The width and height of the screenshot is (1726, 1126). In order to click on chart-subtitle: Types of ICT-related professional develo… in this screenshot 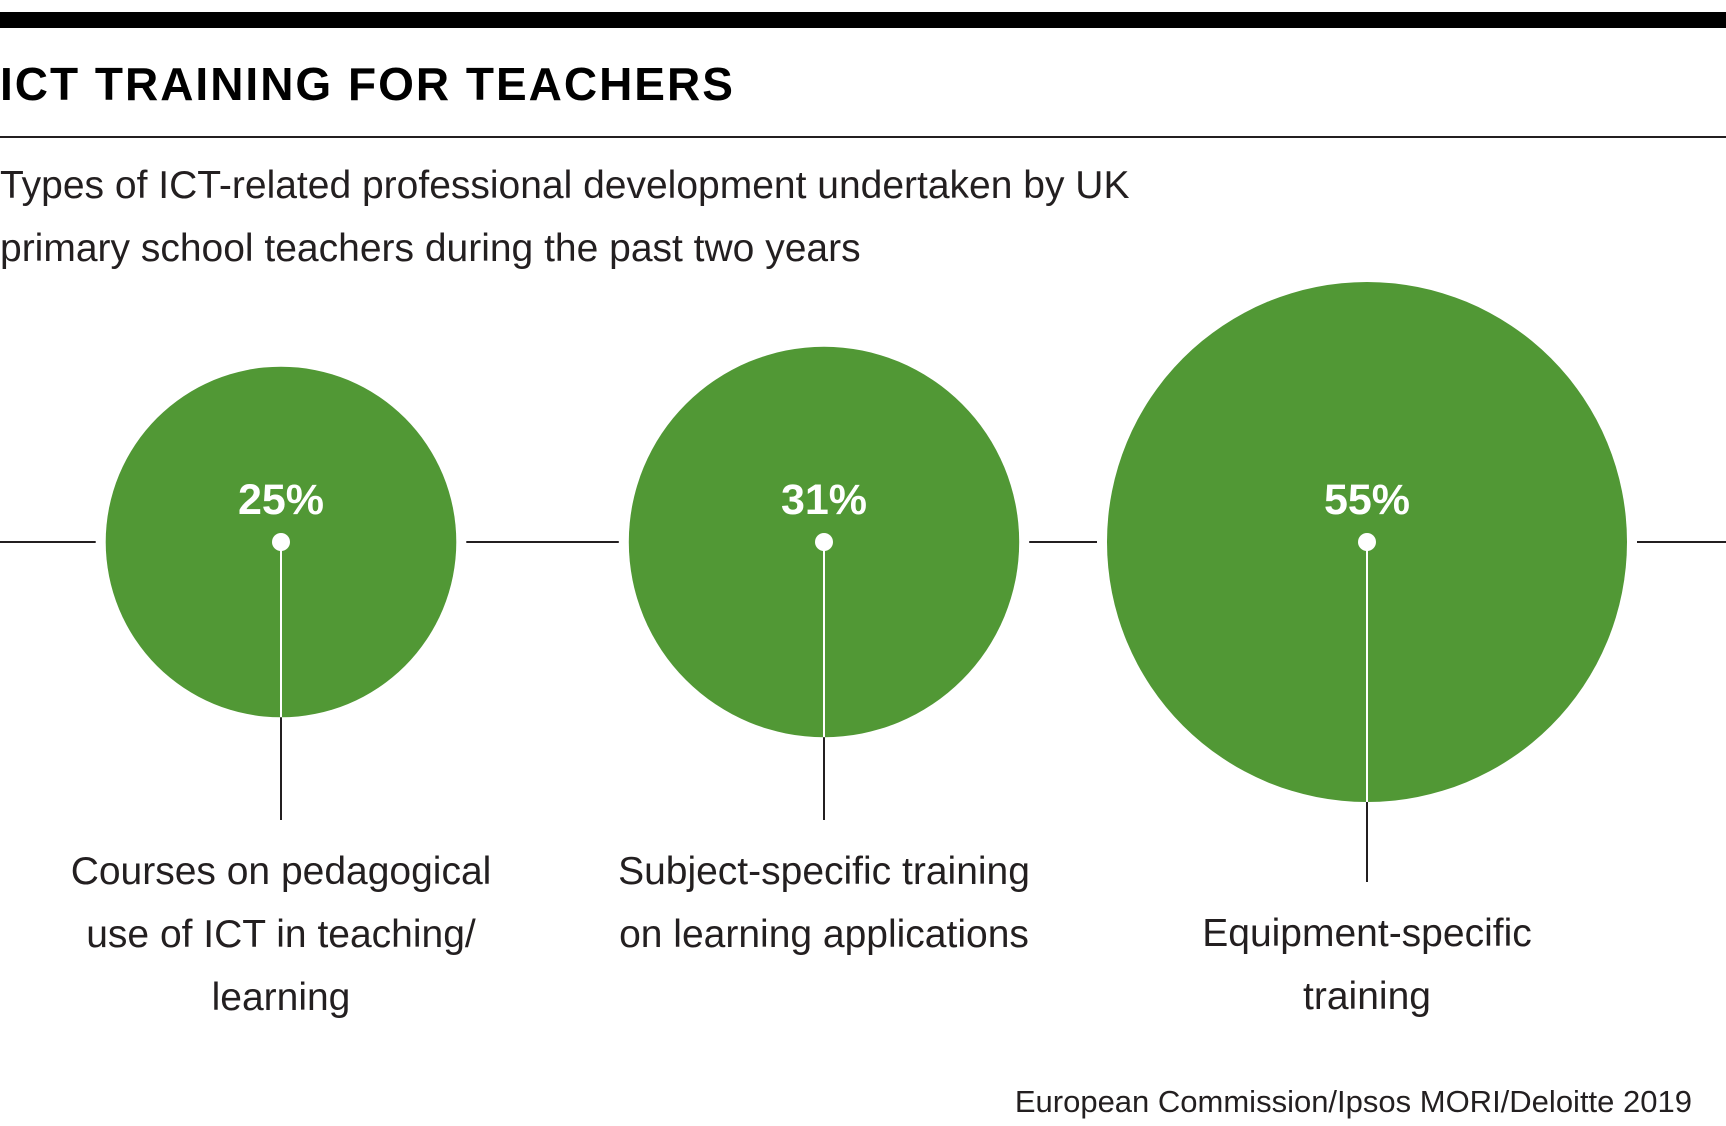, I will do `click(565, 217)`.